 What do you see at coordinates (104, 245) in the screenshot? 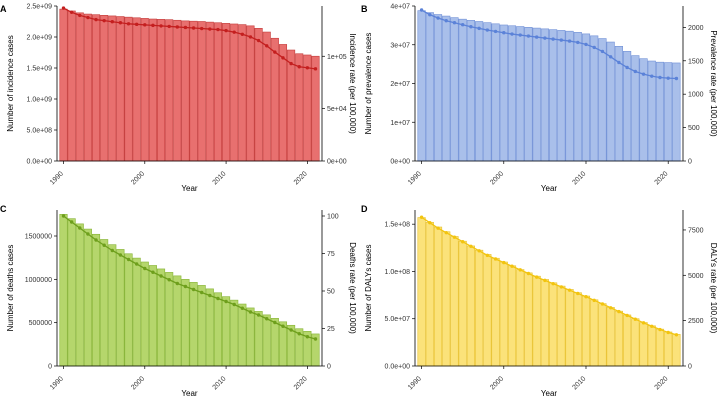
I see `rate-point-1995` at bounding box center [104, 245].